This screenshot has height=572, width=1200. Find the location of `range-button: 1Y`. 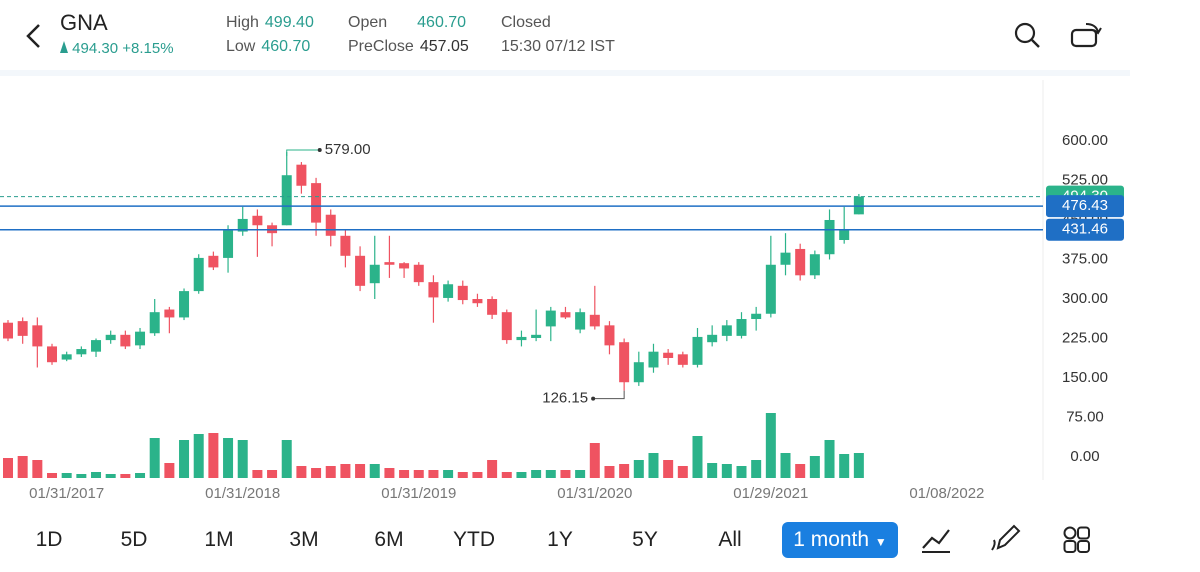

range-button: 1Y is located at coordinates (560, 539).